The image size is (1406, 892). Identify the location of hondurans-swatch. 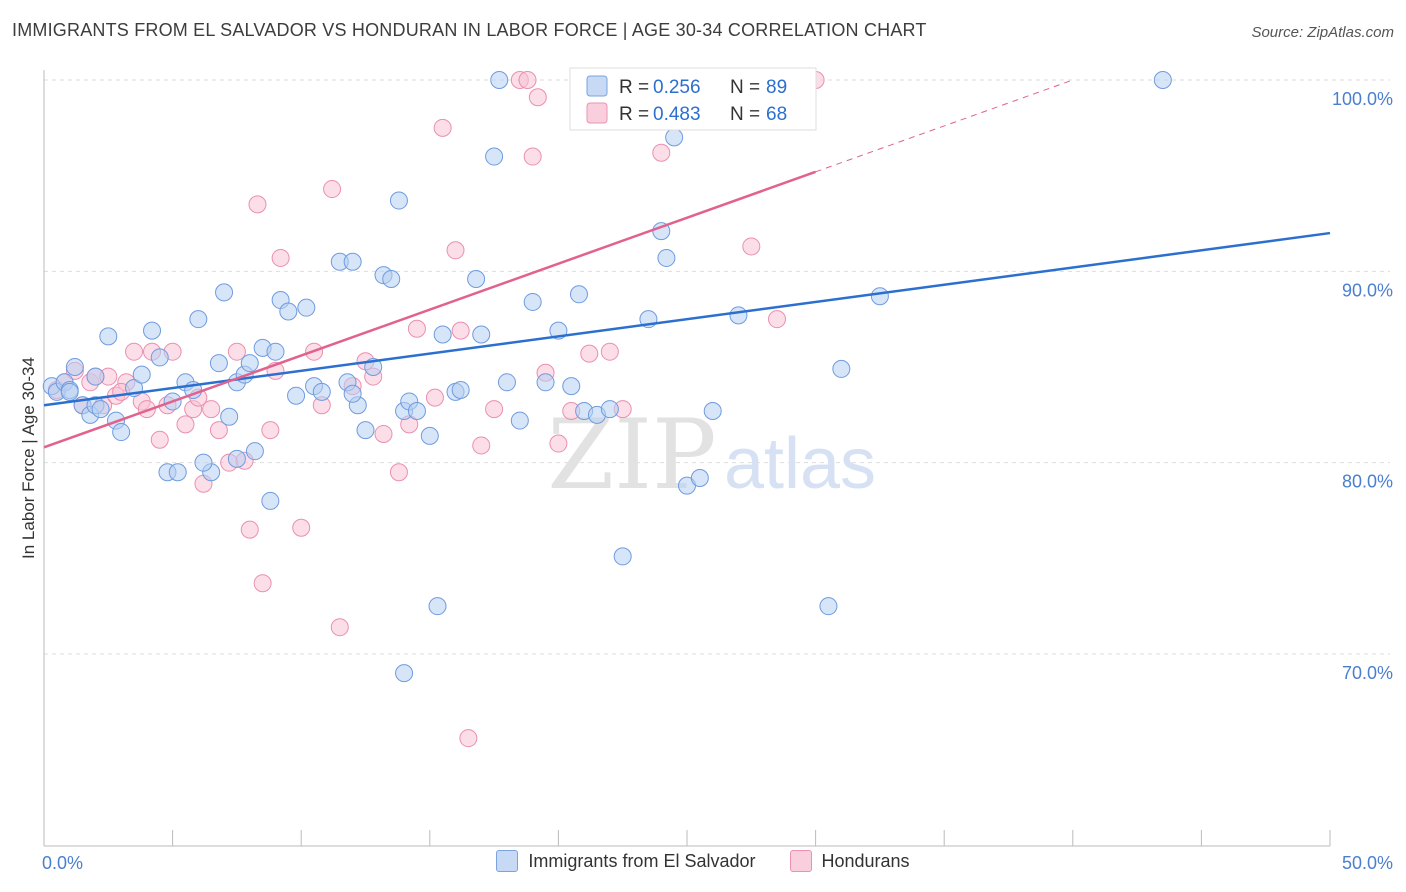
(800, 861).